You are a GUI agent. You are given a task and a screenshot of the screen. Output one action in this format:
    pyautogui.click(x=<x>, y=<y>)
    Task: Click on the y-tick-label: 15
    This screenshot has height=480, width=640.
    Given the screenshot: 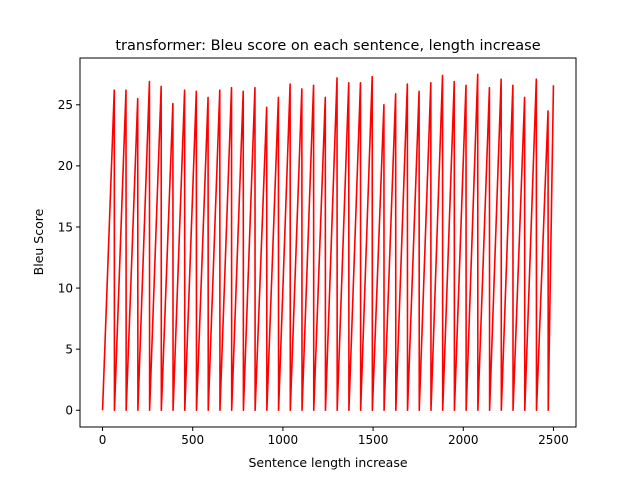 What is the action you would take?
    pyautogui.click(x=65, y=227)
    